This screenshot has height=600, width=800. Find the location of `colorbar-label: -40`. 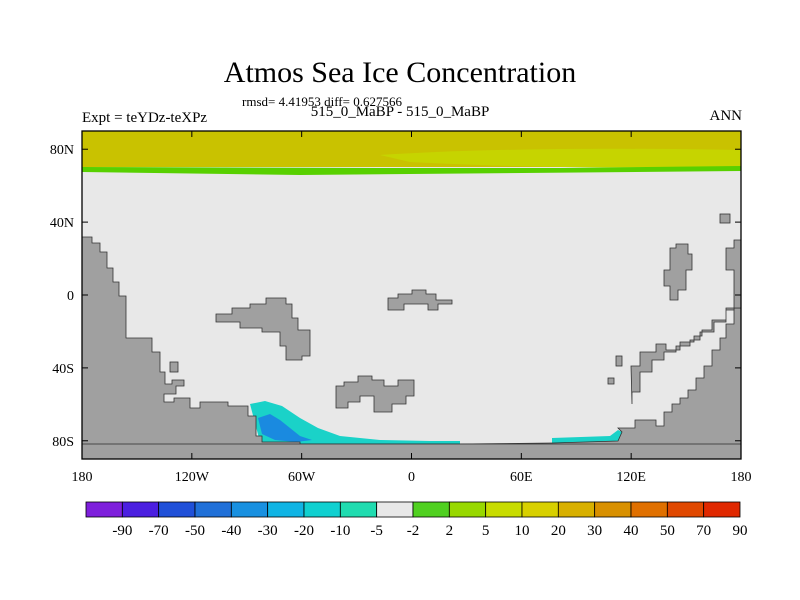

colorbar-label: -40 is located at coordinates (231, 531).